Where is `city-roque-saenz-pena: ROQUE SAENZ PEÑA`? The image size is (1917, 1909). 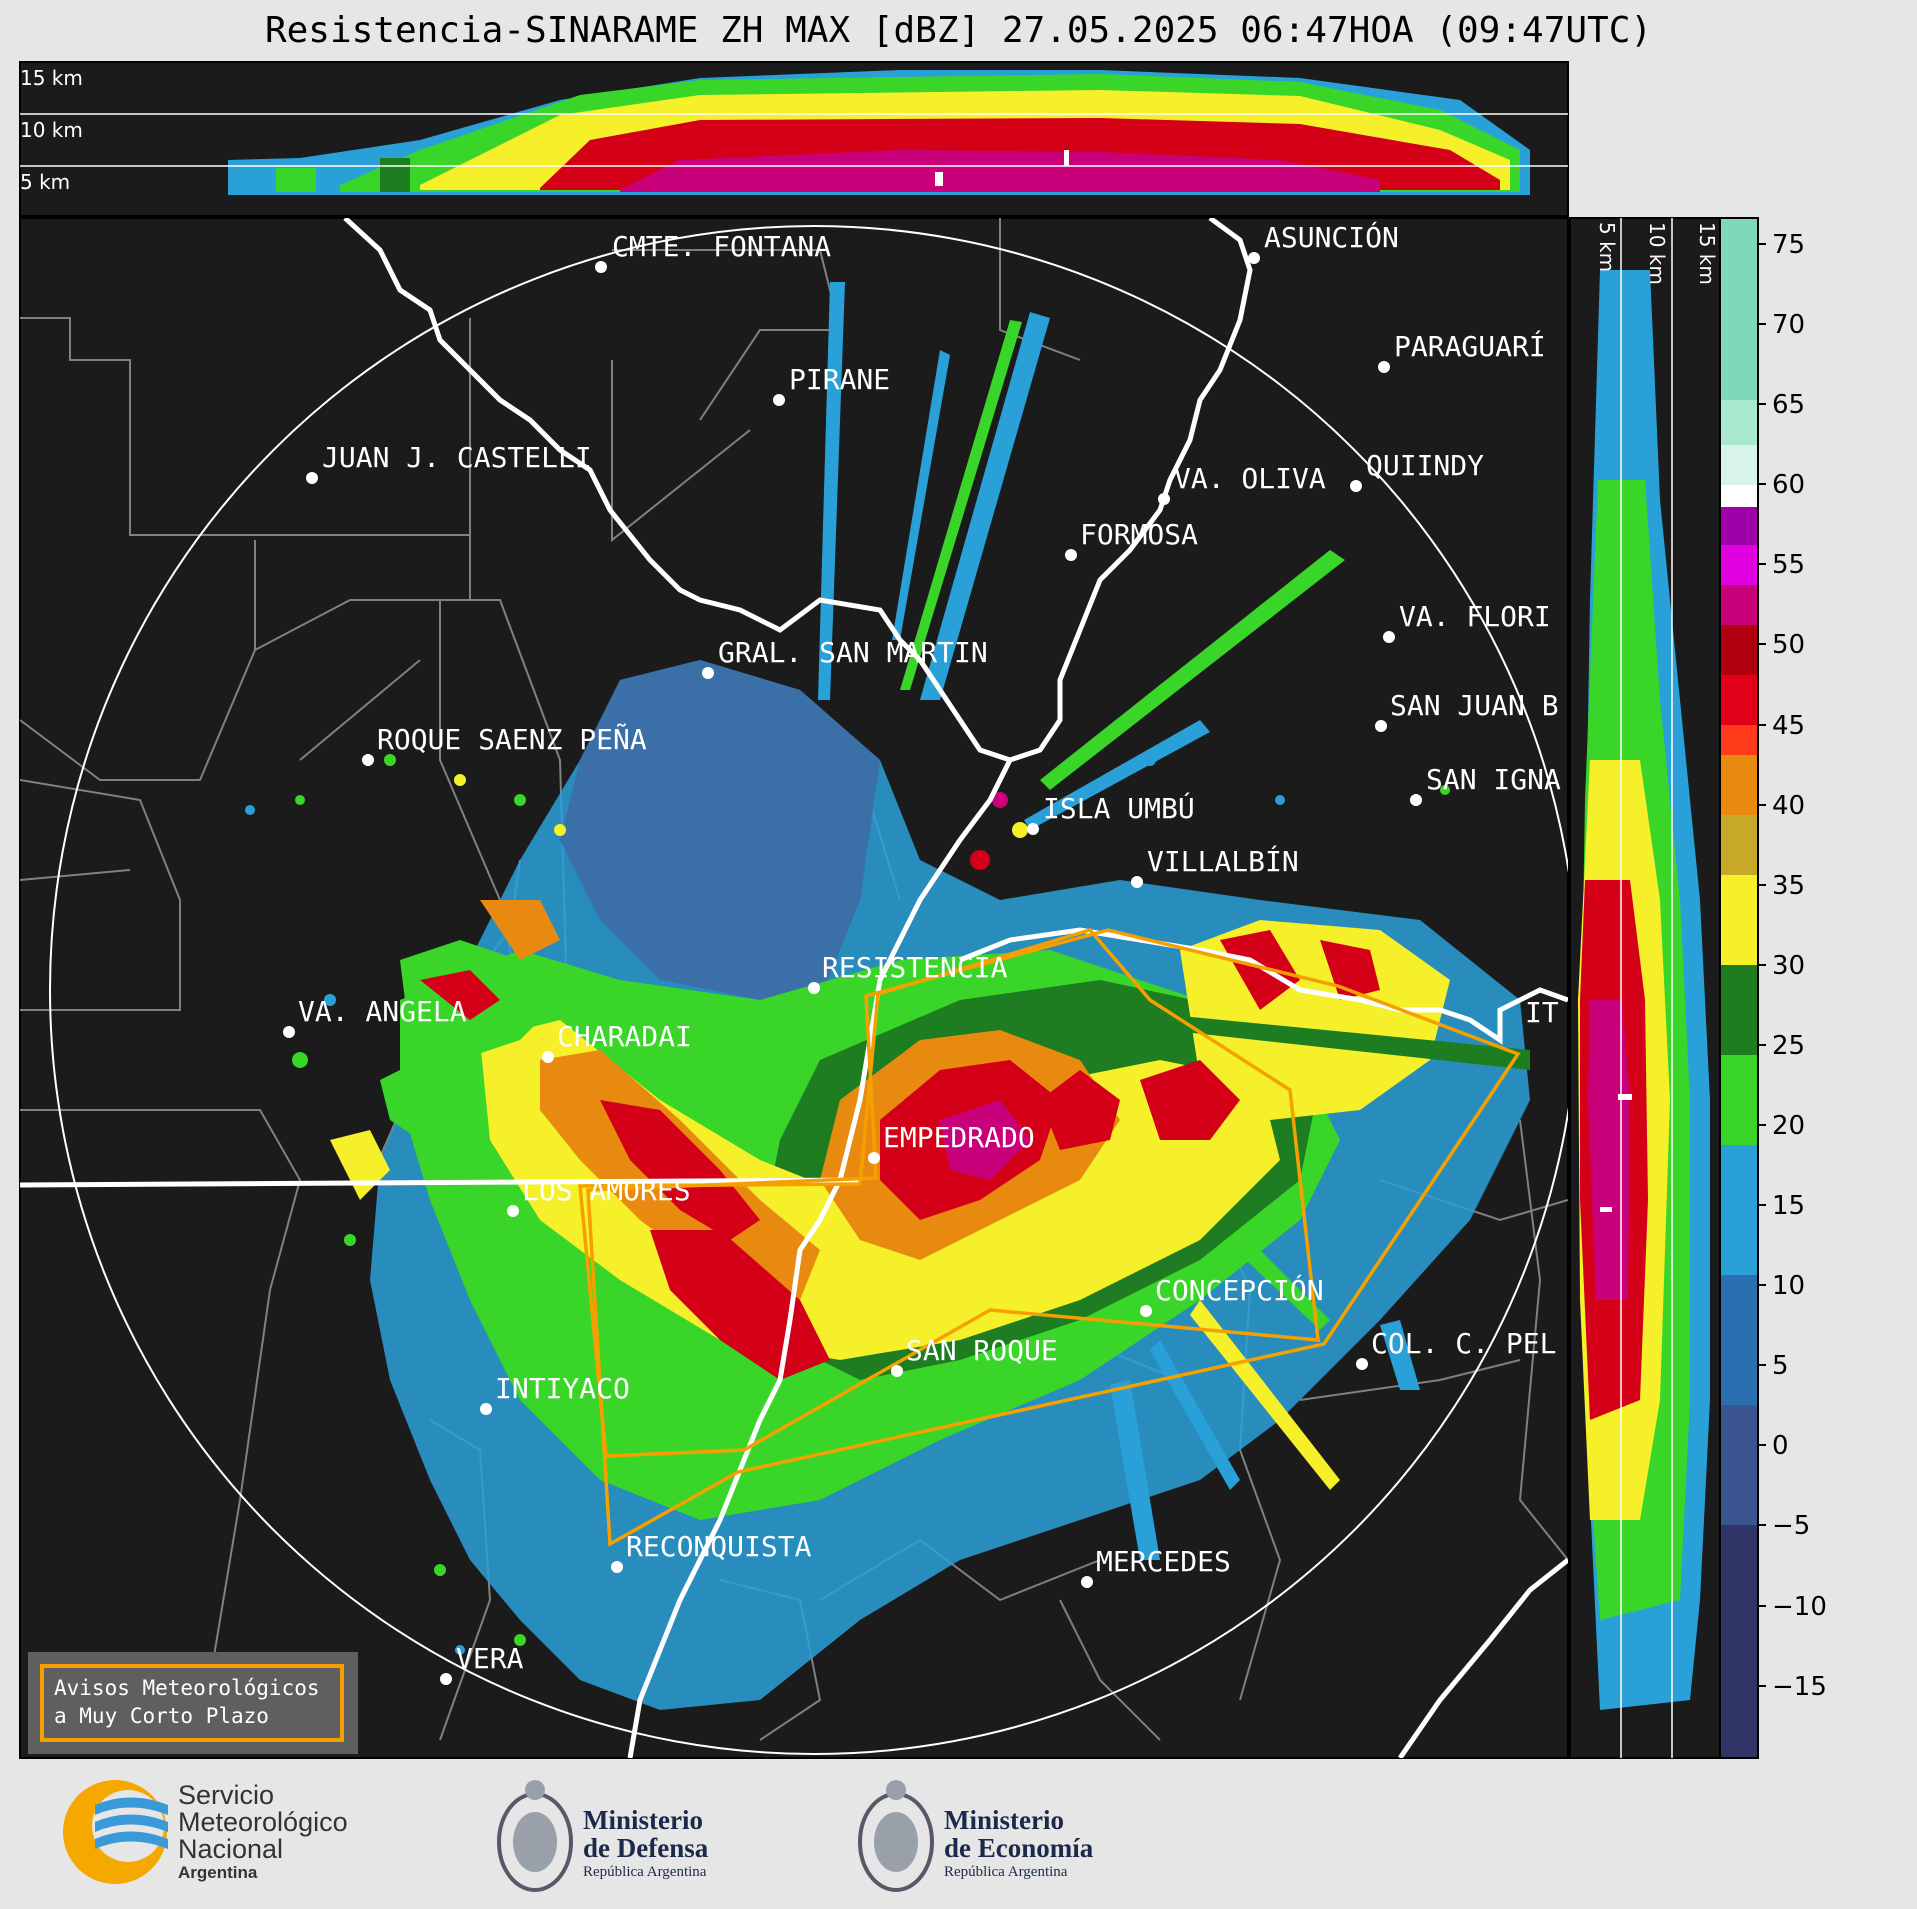 city-roque-saenz-pena: ROQUE SAENZ PEÑA is located at coordinates (504, 744).